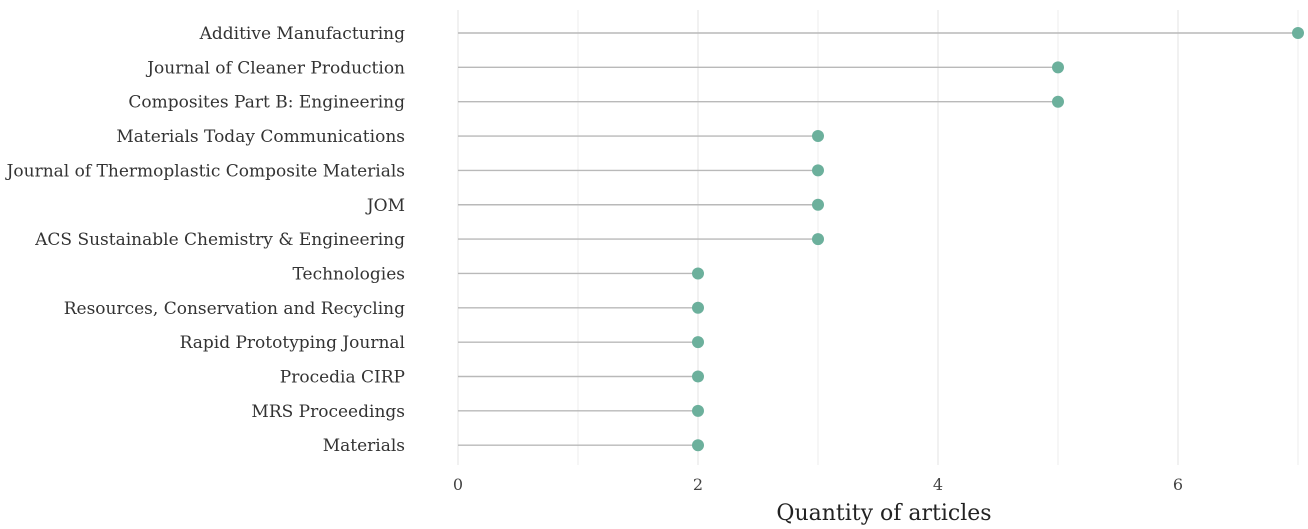  I want to click on category-label: Technologies, so click(348, 274).